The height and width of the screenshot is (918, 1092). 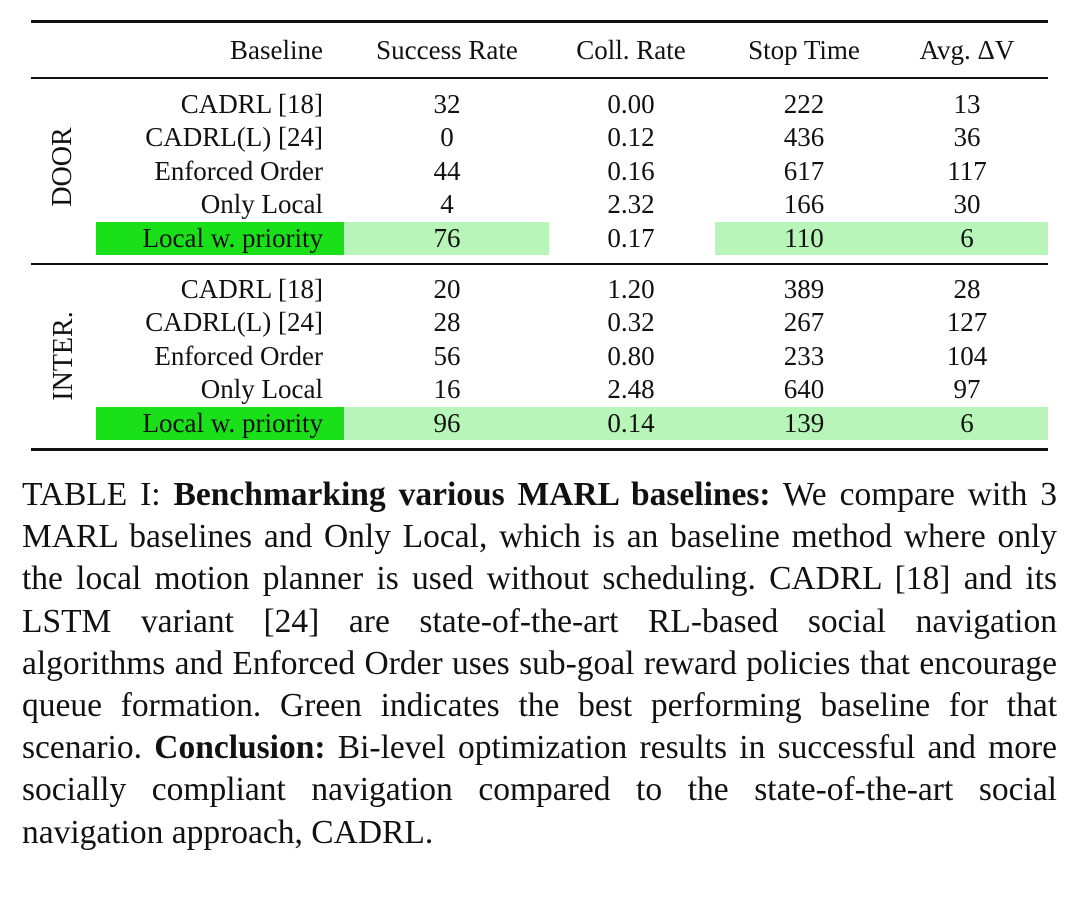 What do you see at coordinates (967, 104) in the screenshot?
I see `table-row-cell: 13` at bounding box center [967, 104].